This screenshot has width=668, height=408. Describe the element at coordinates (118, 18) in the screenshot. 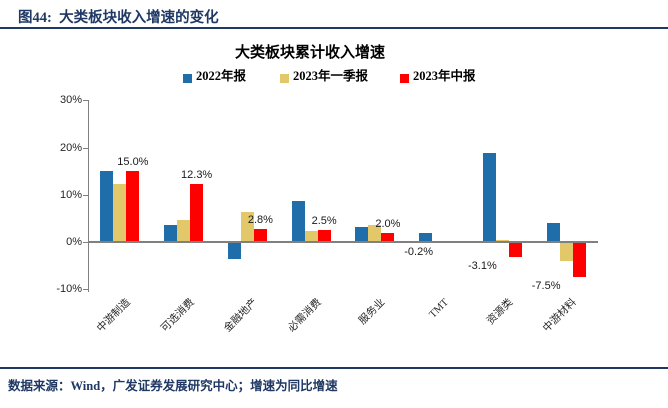

I see `figure-title: 图44: 大类板块收入增速的变化` at that location.